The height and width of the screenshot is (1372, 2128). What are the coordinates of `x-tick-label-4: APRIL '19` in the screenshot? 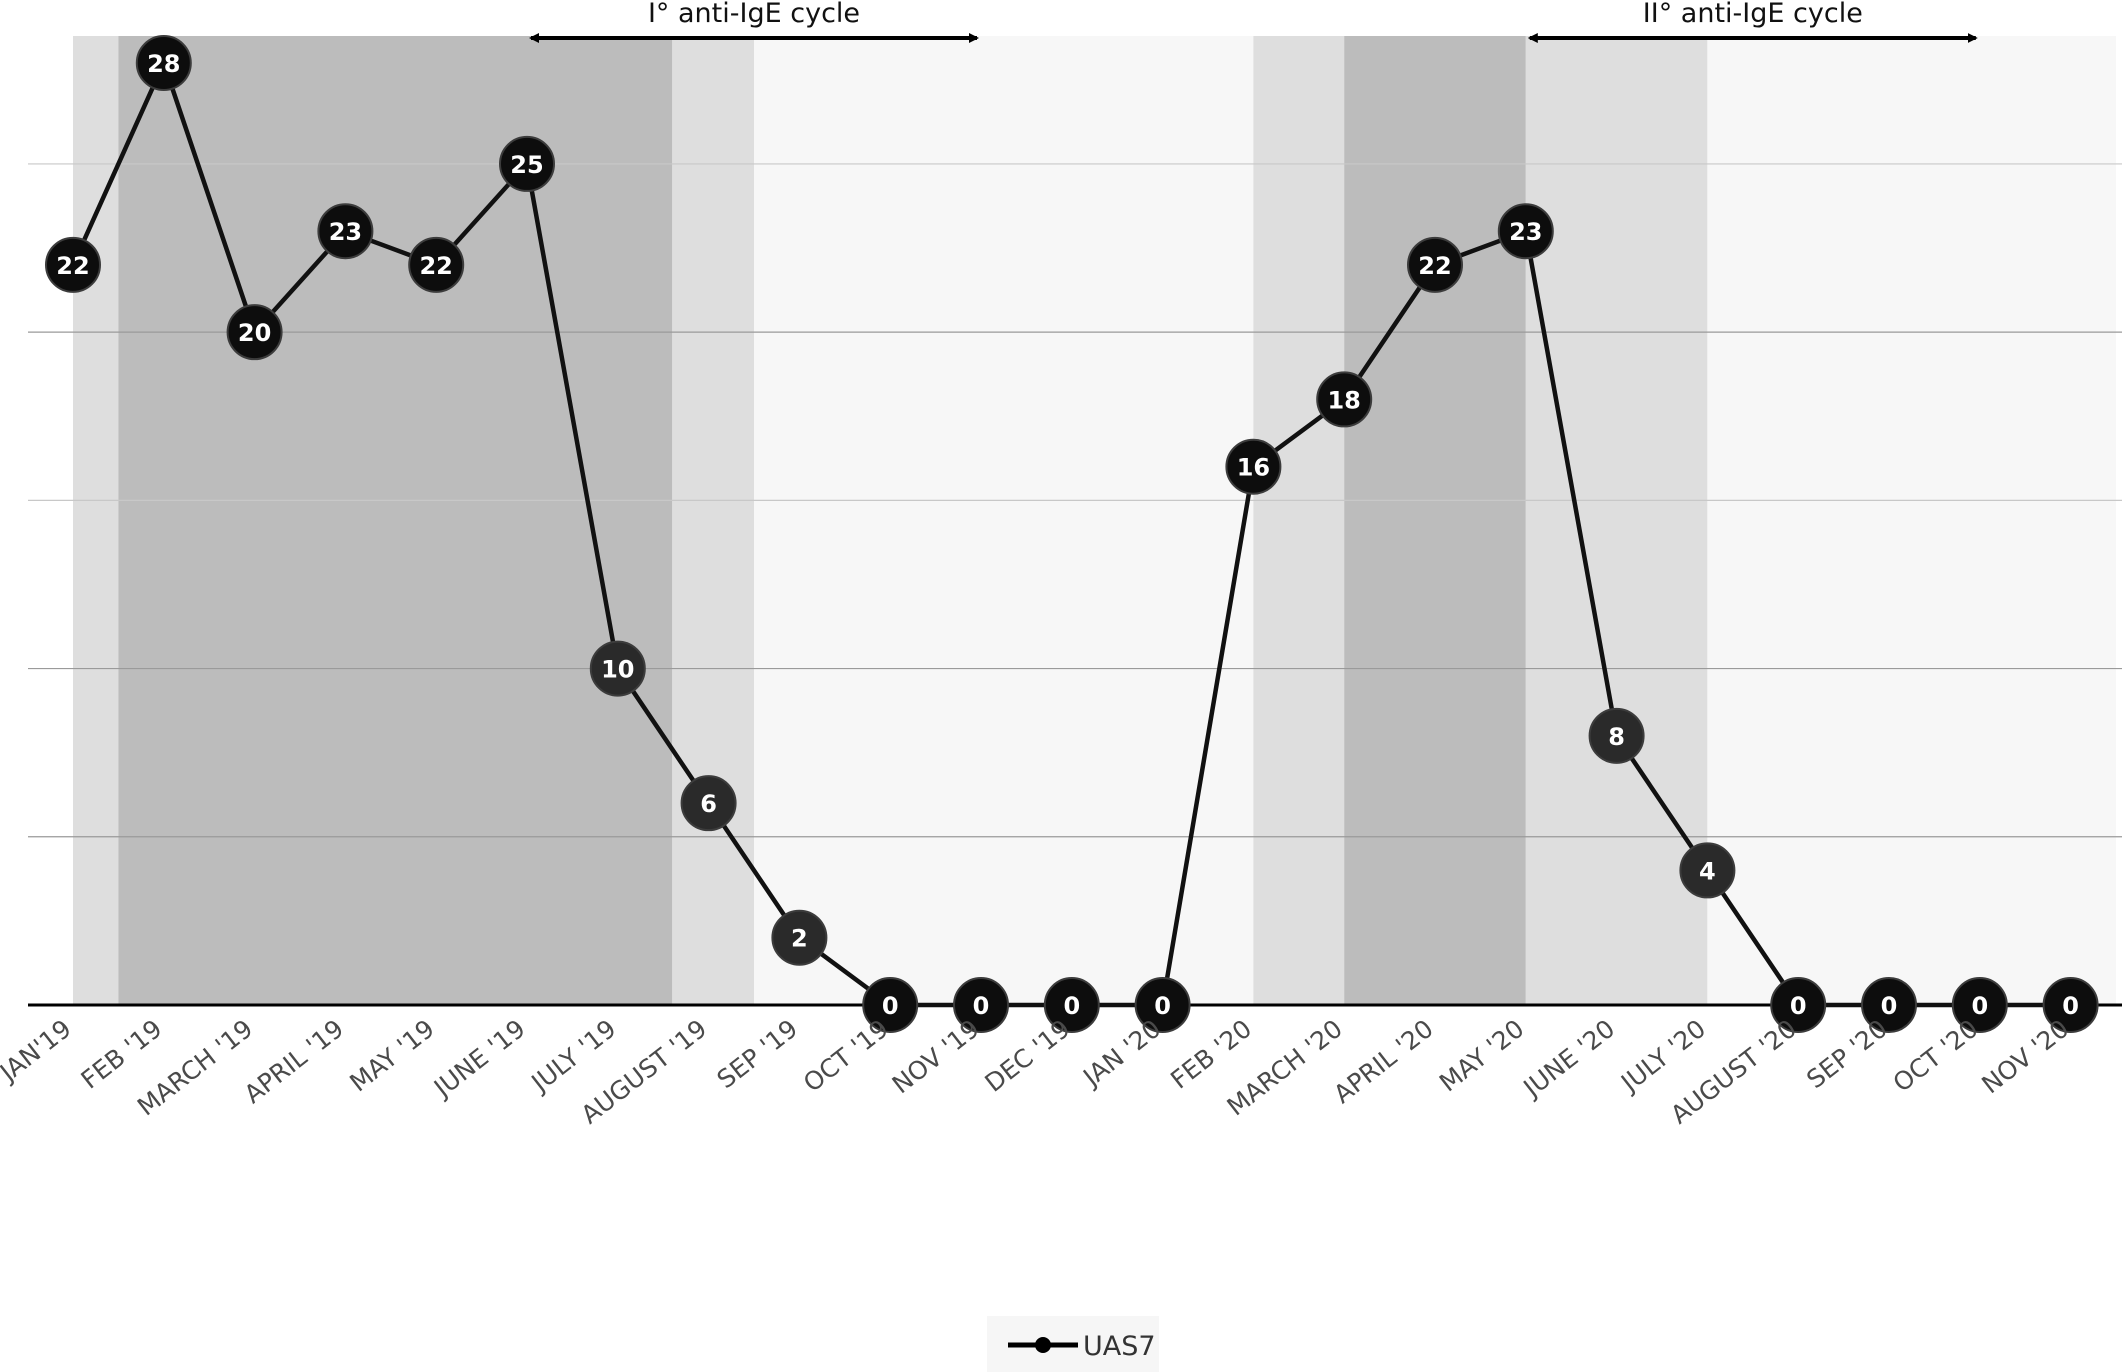 It's located at (294, 1061).